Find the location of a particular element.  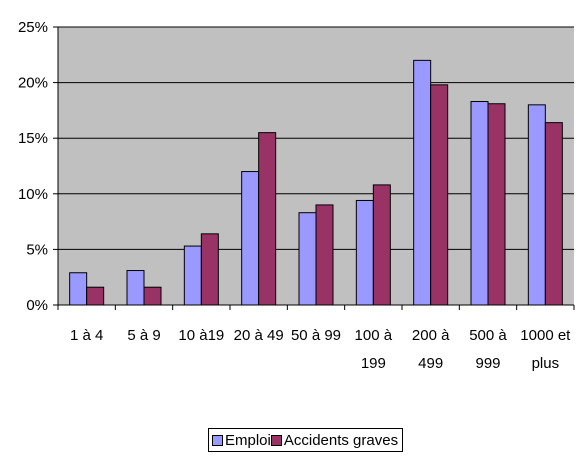

x-tick-label: 10 à19 is located at coordinates (201, 335).